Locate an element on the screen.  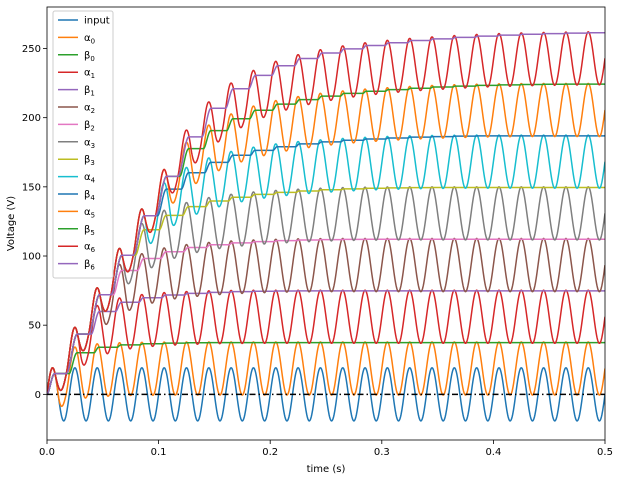
legend-entry: β2 is located at coordinates (89, 126).